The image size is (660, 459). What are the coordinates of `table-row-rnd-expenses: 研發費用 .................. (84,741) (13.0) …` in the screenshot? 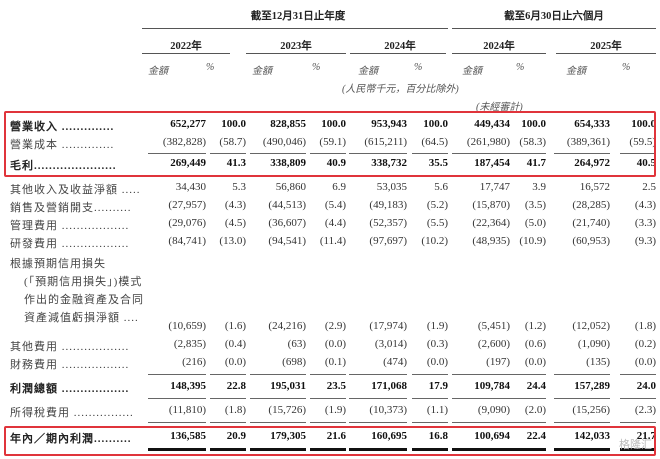 It's located at (330, 243).